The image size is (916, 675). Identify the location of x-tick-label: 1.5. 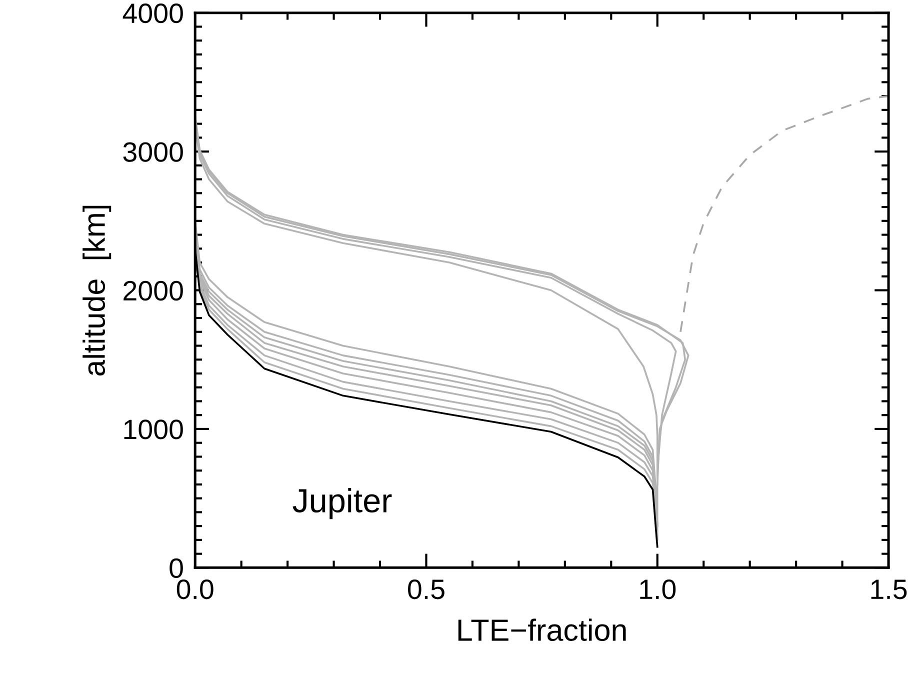
(889, 590).